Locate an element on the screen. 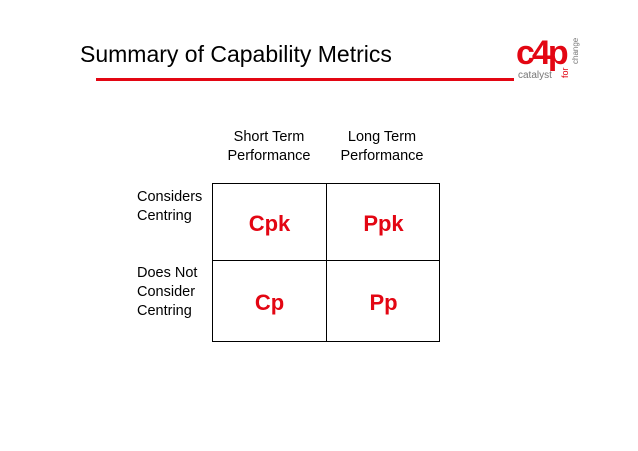 The width and height of the screenshot is (638, 451). cell-ppk: Ppk is located at coordinates (383, 223).